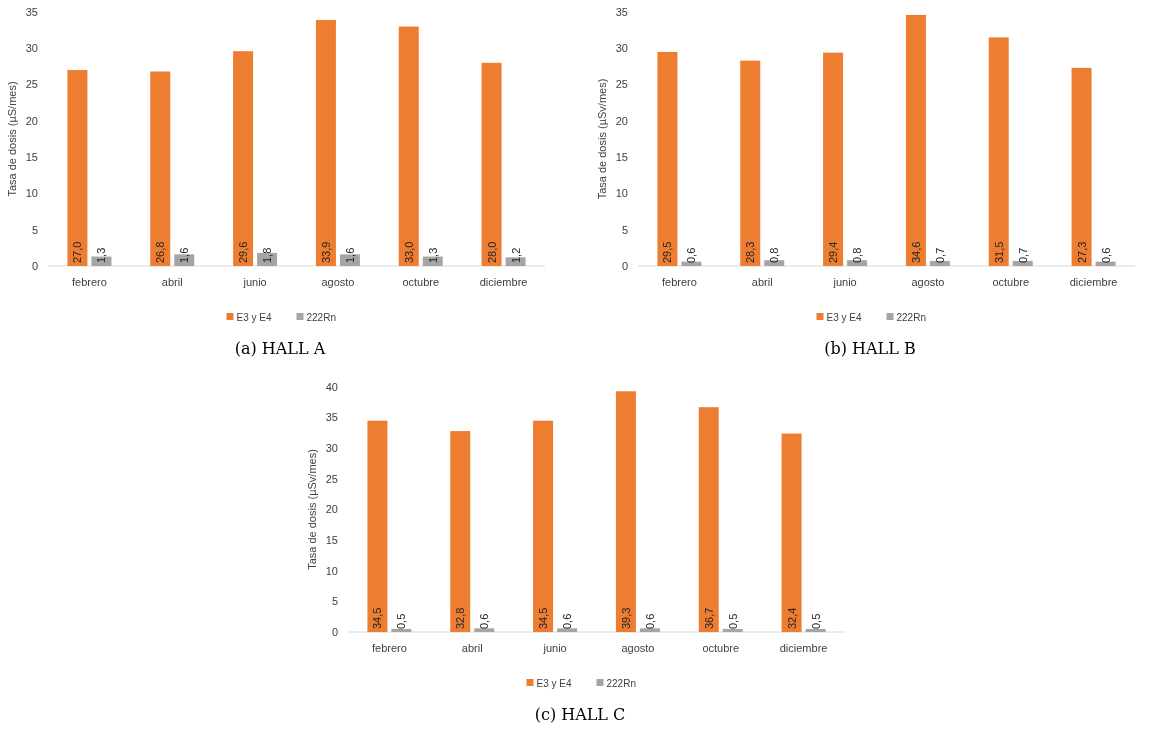  I want to click on data-label: 29,4, so click(833, 252).